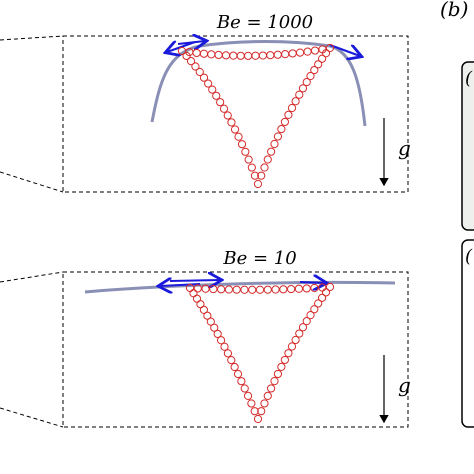  Describe the element at coordinates (404, 148) in the screenshot. I see `gravity-label: g` at that location.